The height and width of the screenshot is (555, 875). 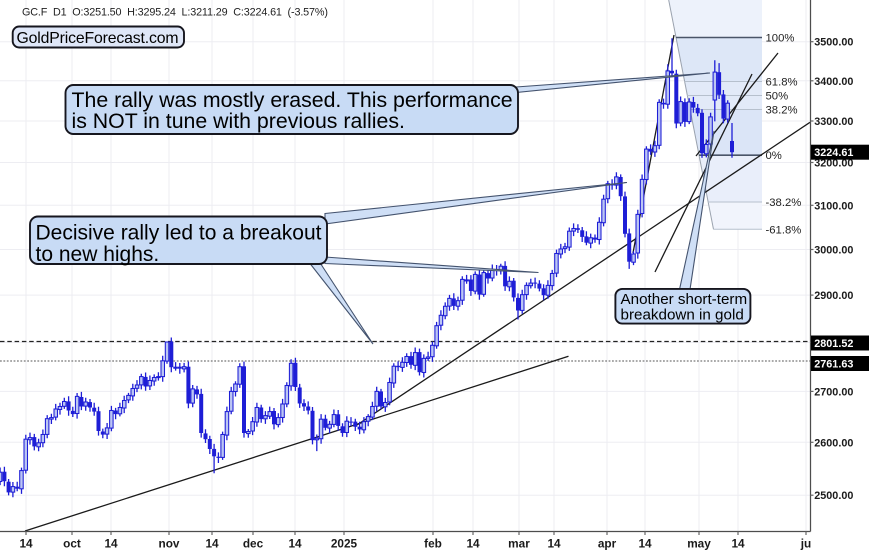 What do you see at coordinates (344, 544) in the screenshot?
I see `svg-text: 2025` at bounding box center [344, 544].